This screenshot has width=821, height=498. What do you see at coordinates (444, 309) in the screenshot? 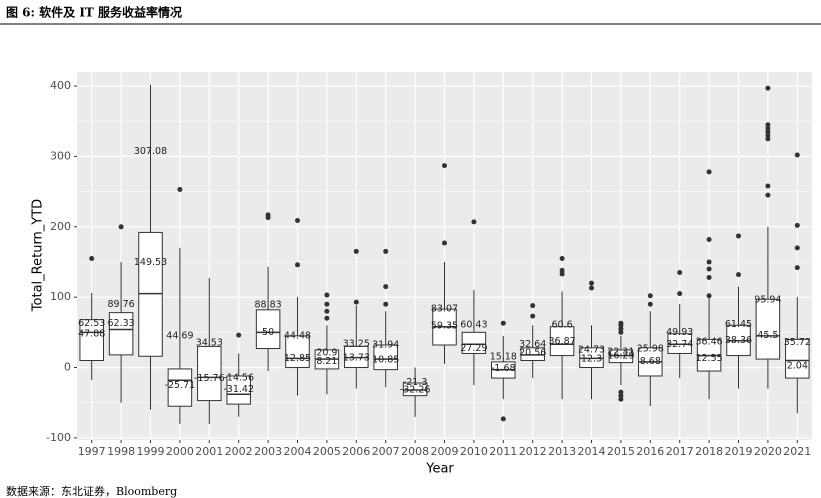
I see `data-label: 83.07` at bounding box center [444, 309].